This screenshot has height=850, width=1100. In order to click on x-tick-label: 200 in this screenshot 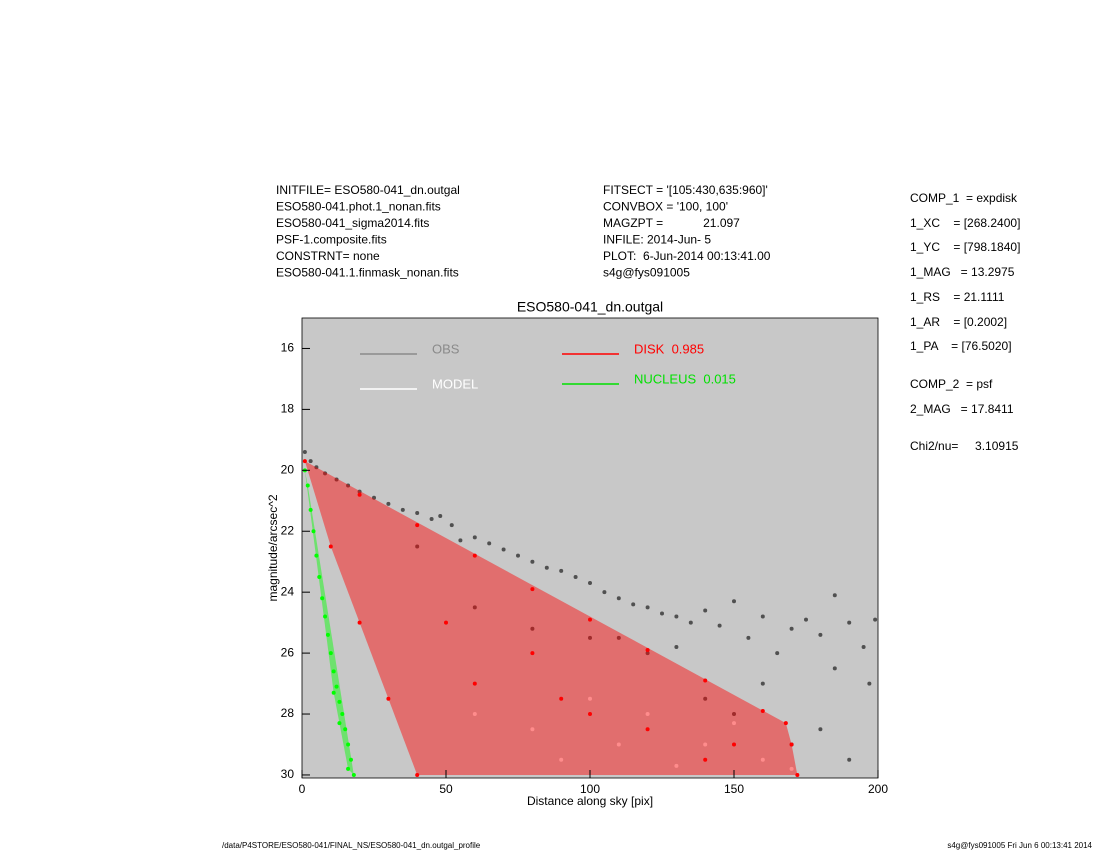, I will do `click(878, 789)`.